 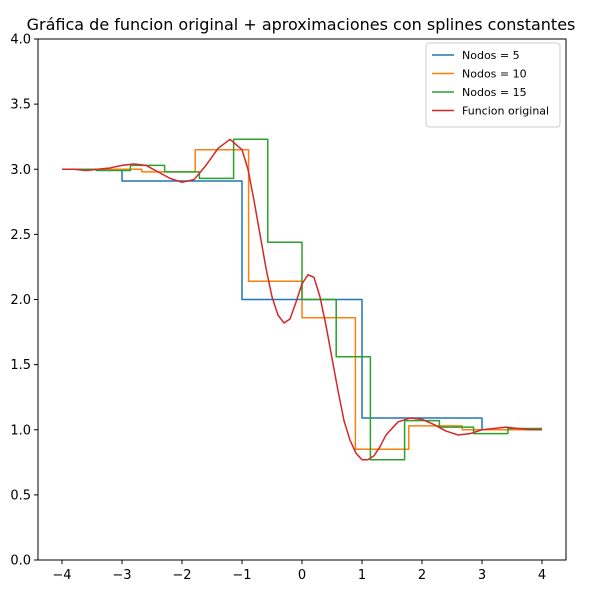 I want to click on legend-label: Nodos = 5, so click(x=491, y=55).